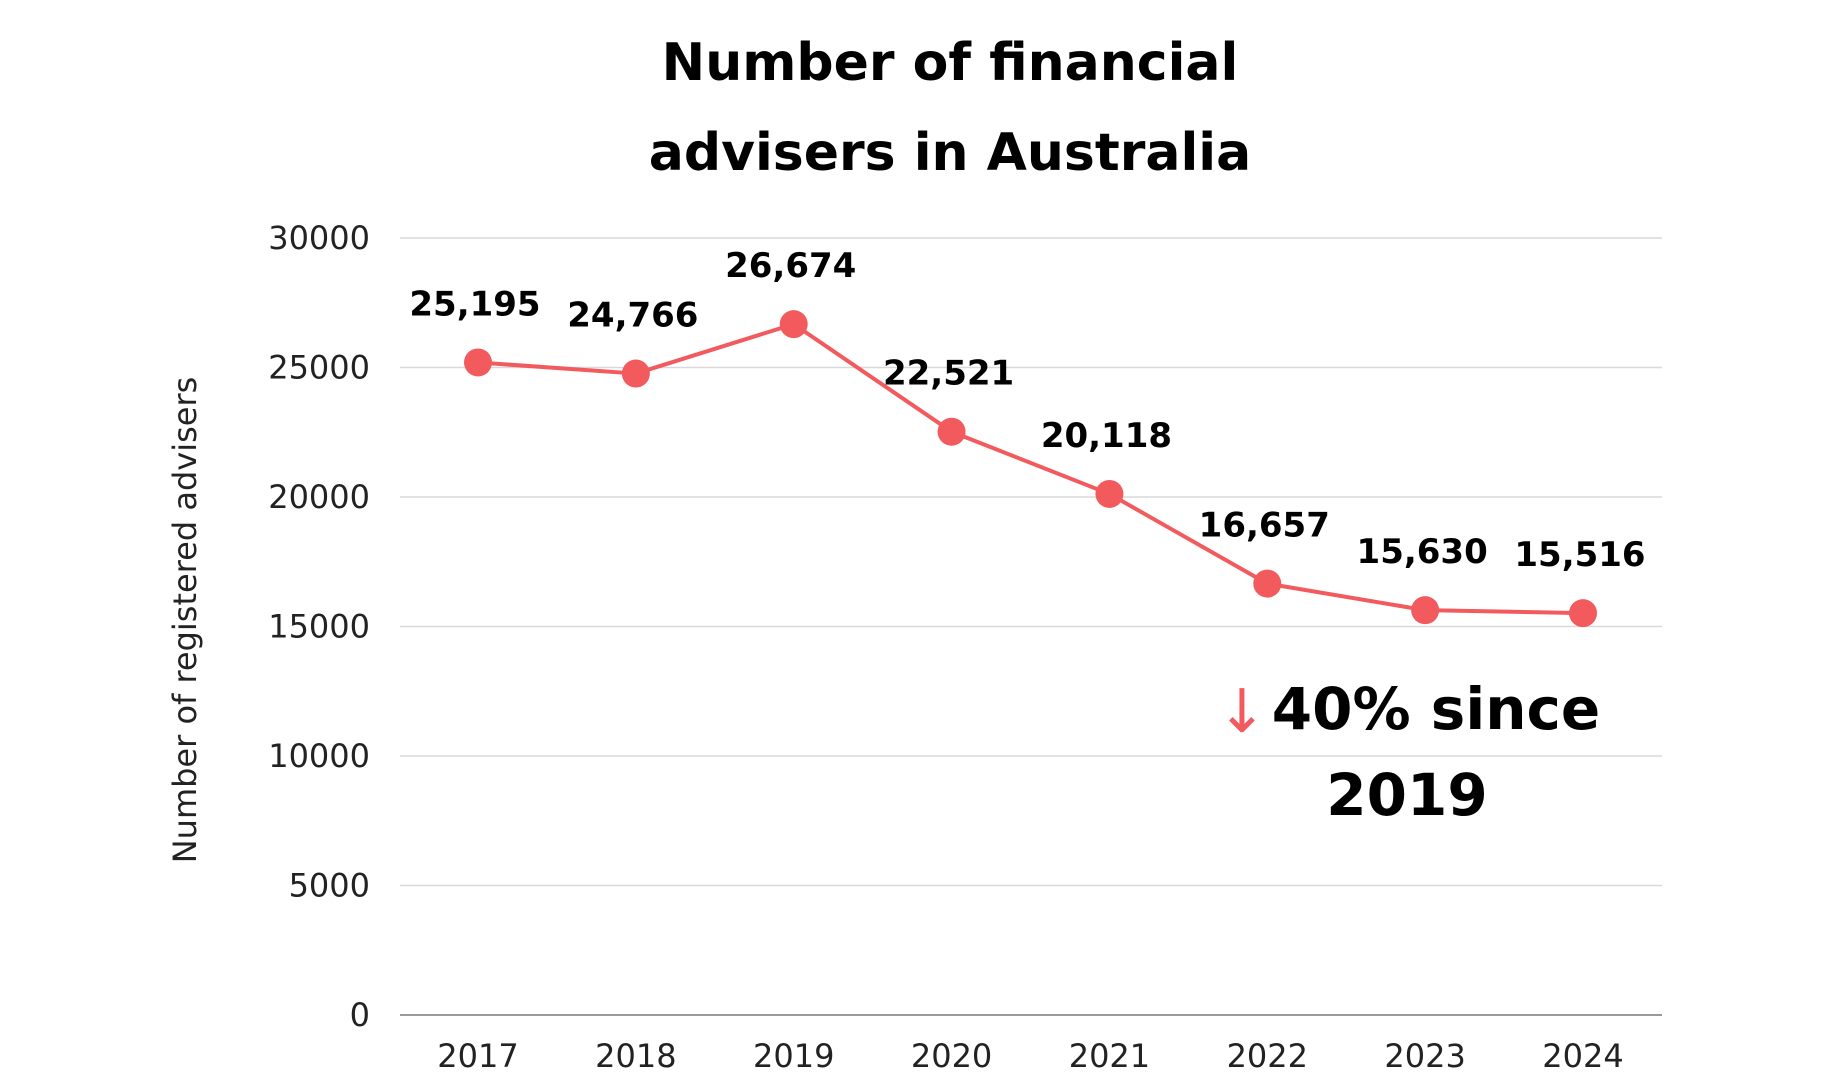  I want to click on y-tick-label: 30000, so click(319, 238).